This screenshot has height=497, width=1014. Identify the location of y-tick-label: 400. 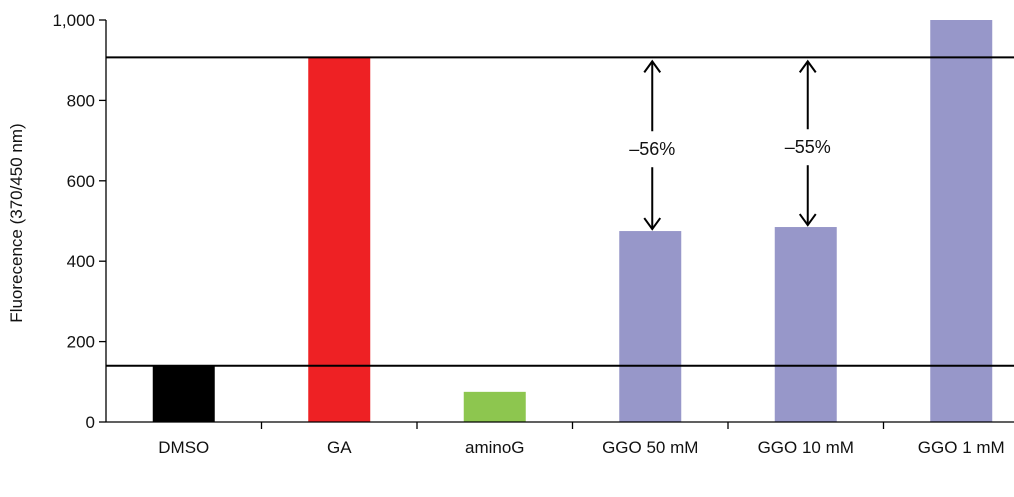
(81, 261).